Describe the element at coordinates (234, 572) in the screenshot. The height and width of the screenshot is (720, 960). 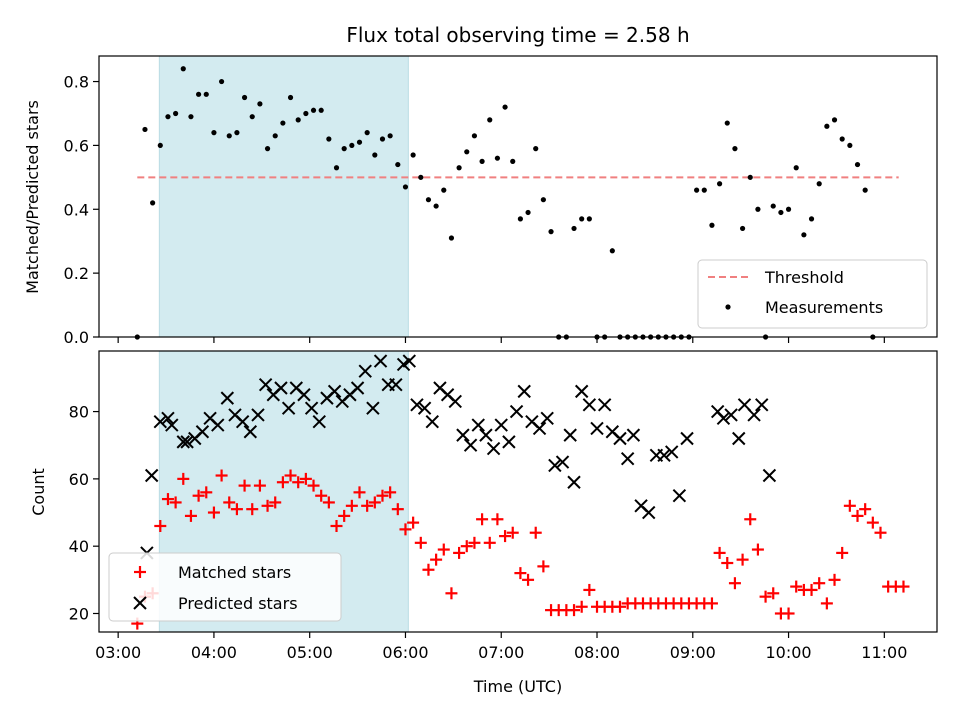
I see `matched-legend-label: Matched stars` at that location.